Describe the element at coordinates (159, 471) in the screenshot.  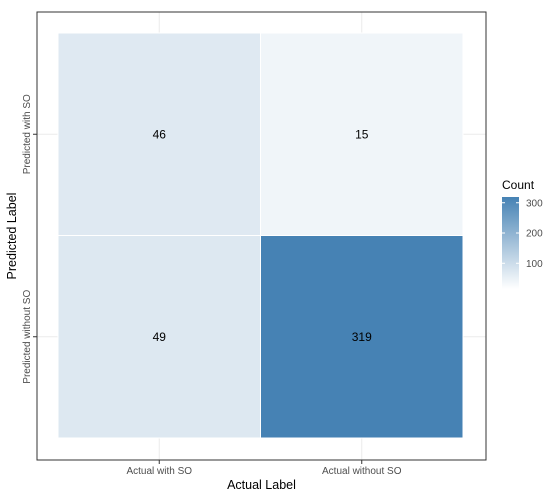
I see `x-tick-label: Actual with SO` at that location.